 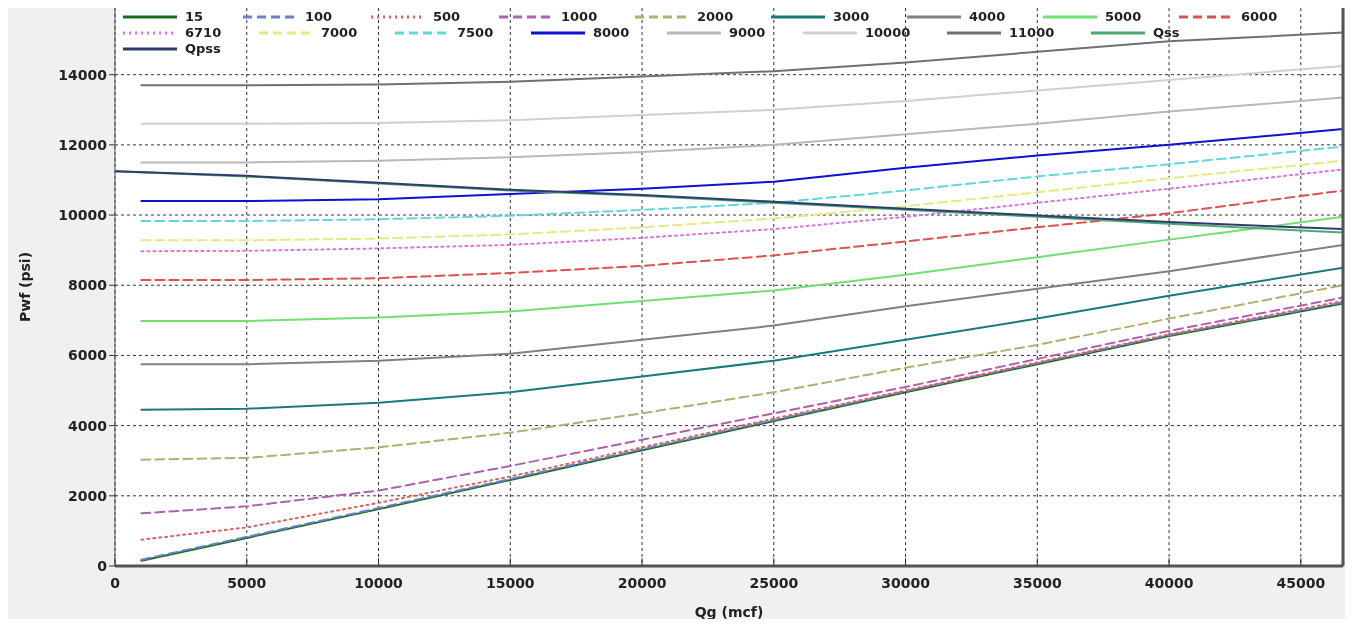 What do you see at coordinates (203, 32) in the screenshot?
I see `legend-label: 6710` at bounding box center [203, 32].